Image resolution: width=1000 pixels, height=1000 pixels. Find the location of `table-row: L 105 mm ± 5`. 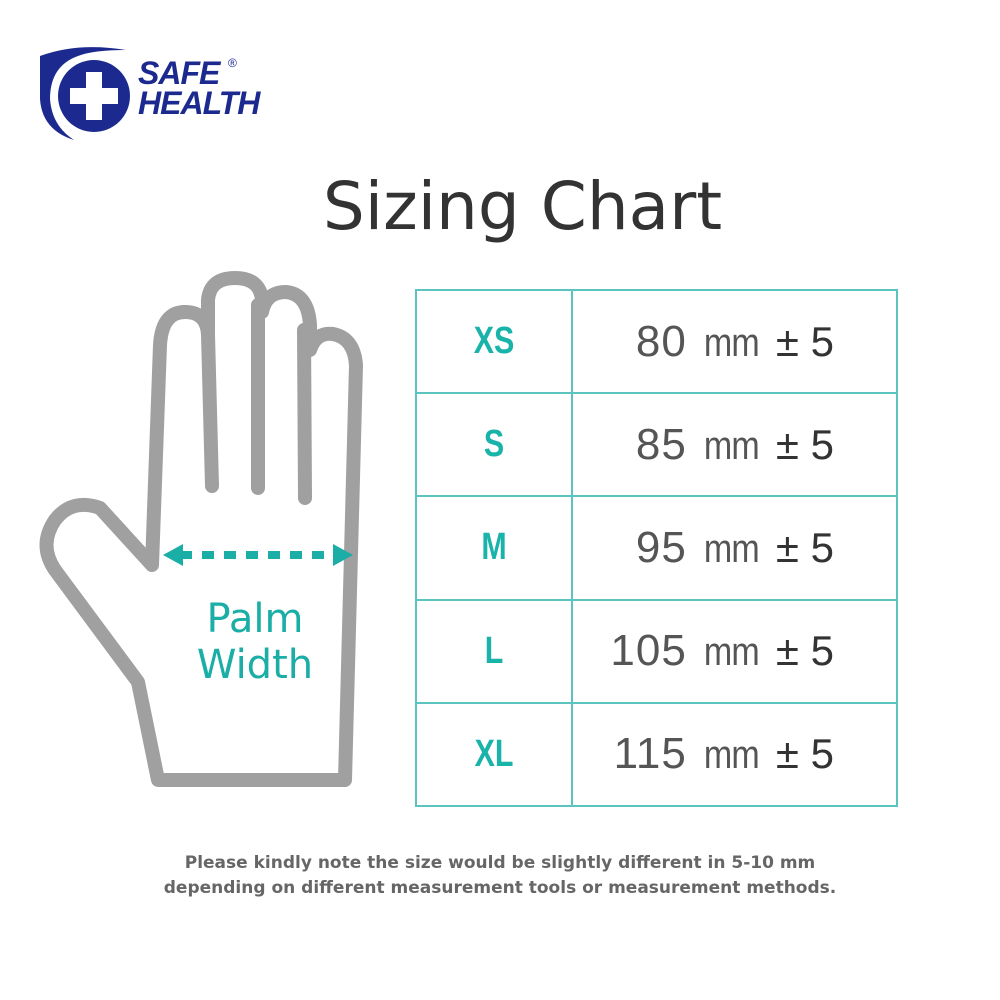

table-row: L 105 mm ± 5 is located at coordinates (657, 651).